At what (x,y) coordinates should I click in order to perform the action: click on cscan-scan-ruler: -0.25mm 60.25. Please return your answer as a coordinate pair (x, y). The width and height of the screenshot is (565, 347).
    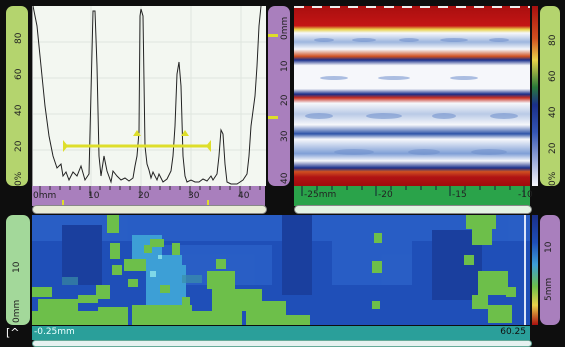
    Looking at the image, I should click on (281, 333).